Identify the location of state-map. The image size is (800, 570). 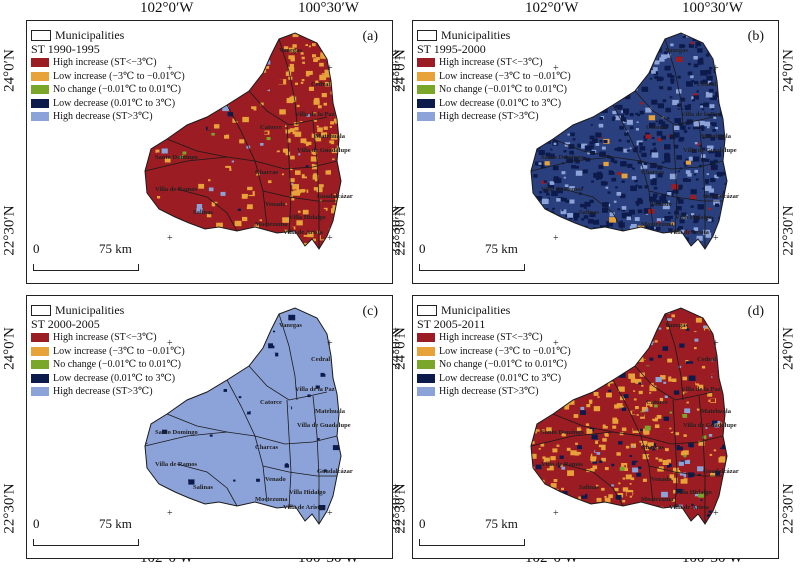
(629, 141).